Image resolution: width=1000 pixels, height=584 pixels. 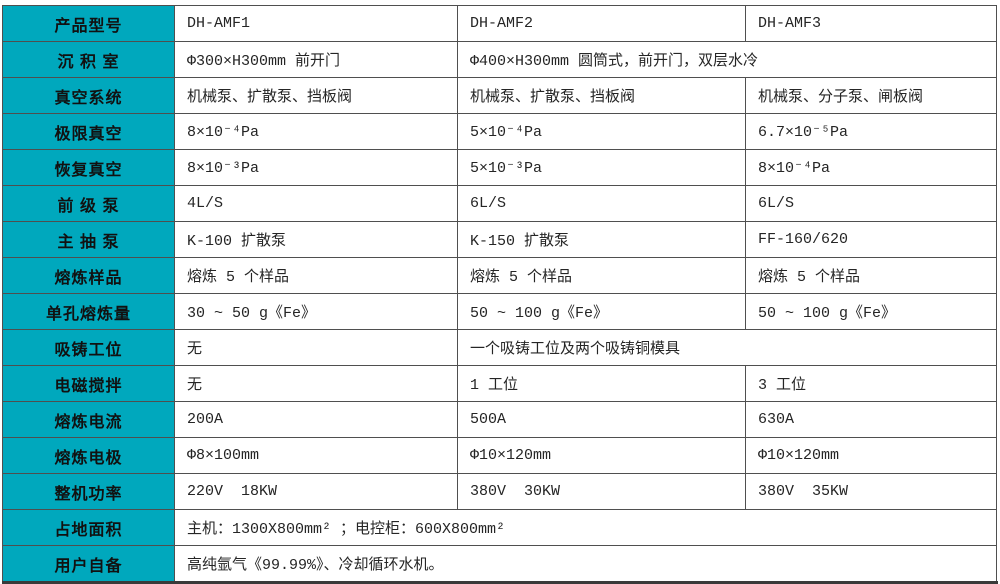 What do you see at coordinates (316, 311) in the screenshot?
I see `spec-value: 30 ~ 50 g《Fe》` at bounding box center [316, 311].